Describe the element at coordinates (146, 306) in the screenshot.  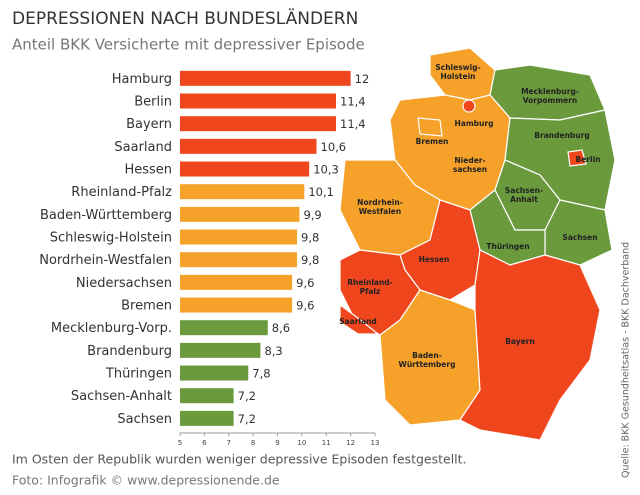
I see `y-tick-label: Bremen` at that location.